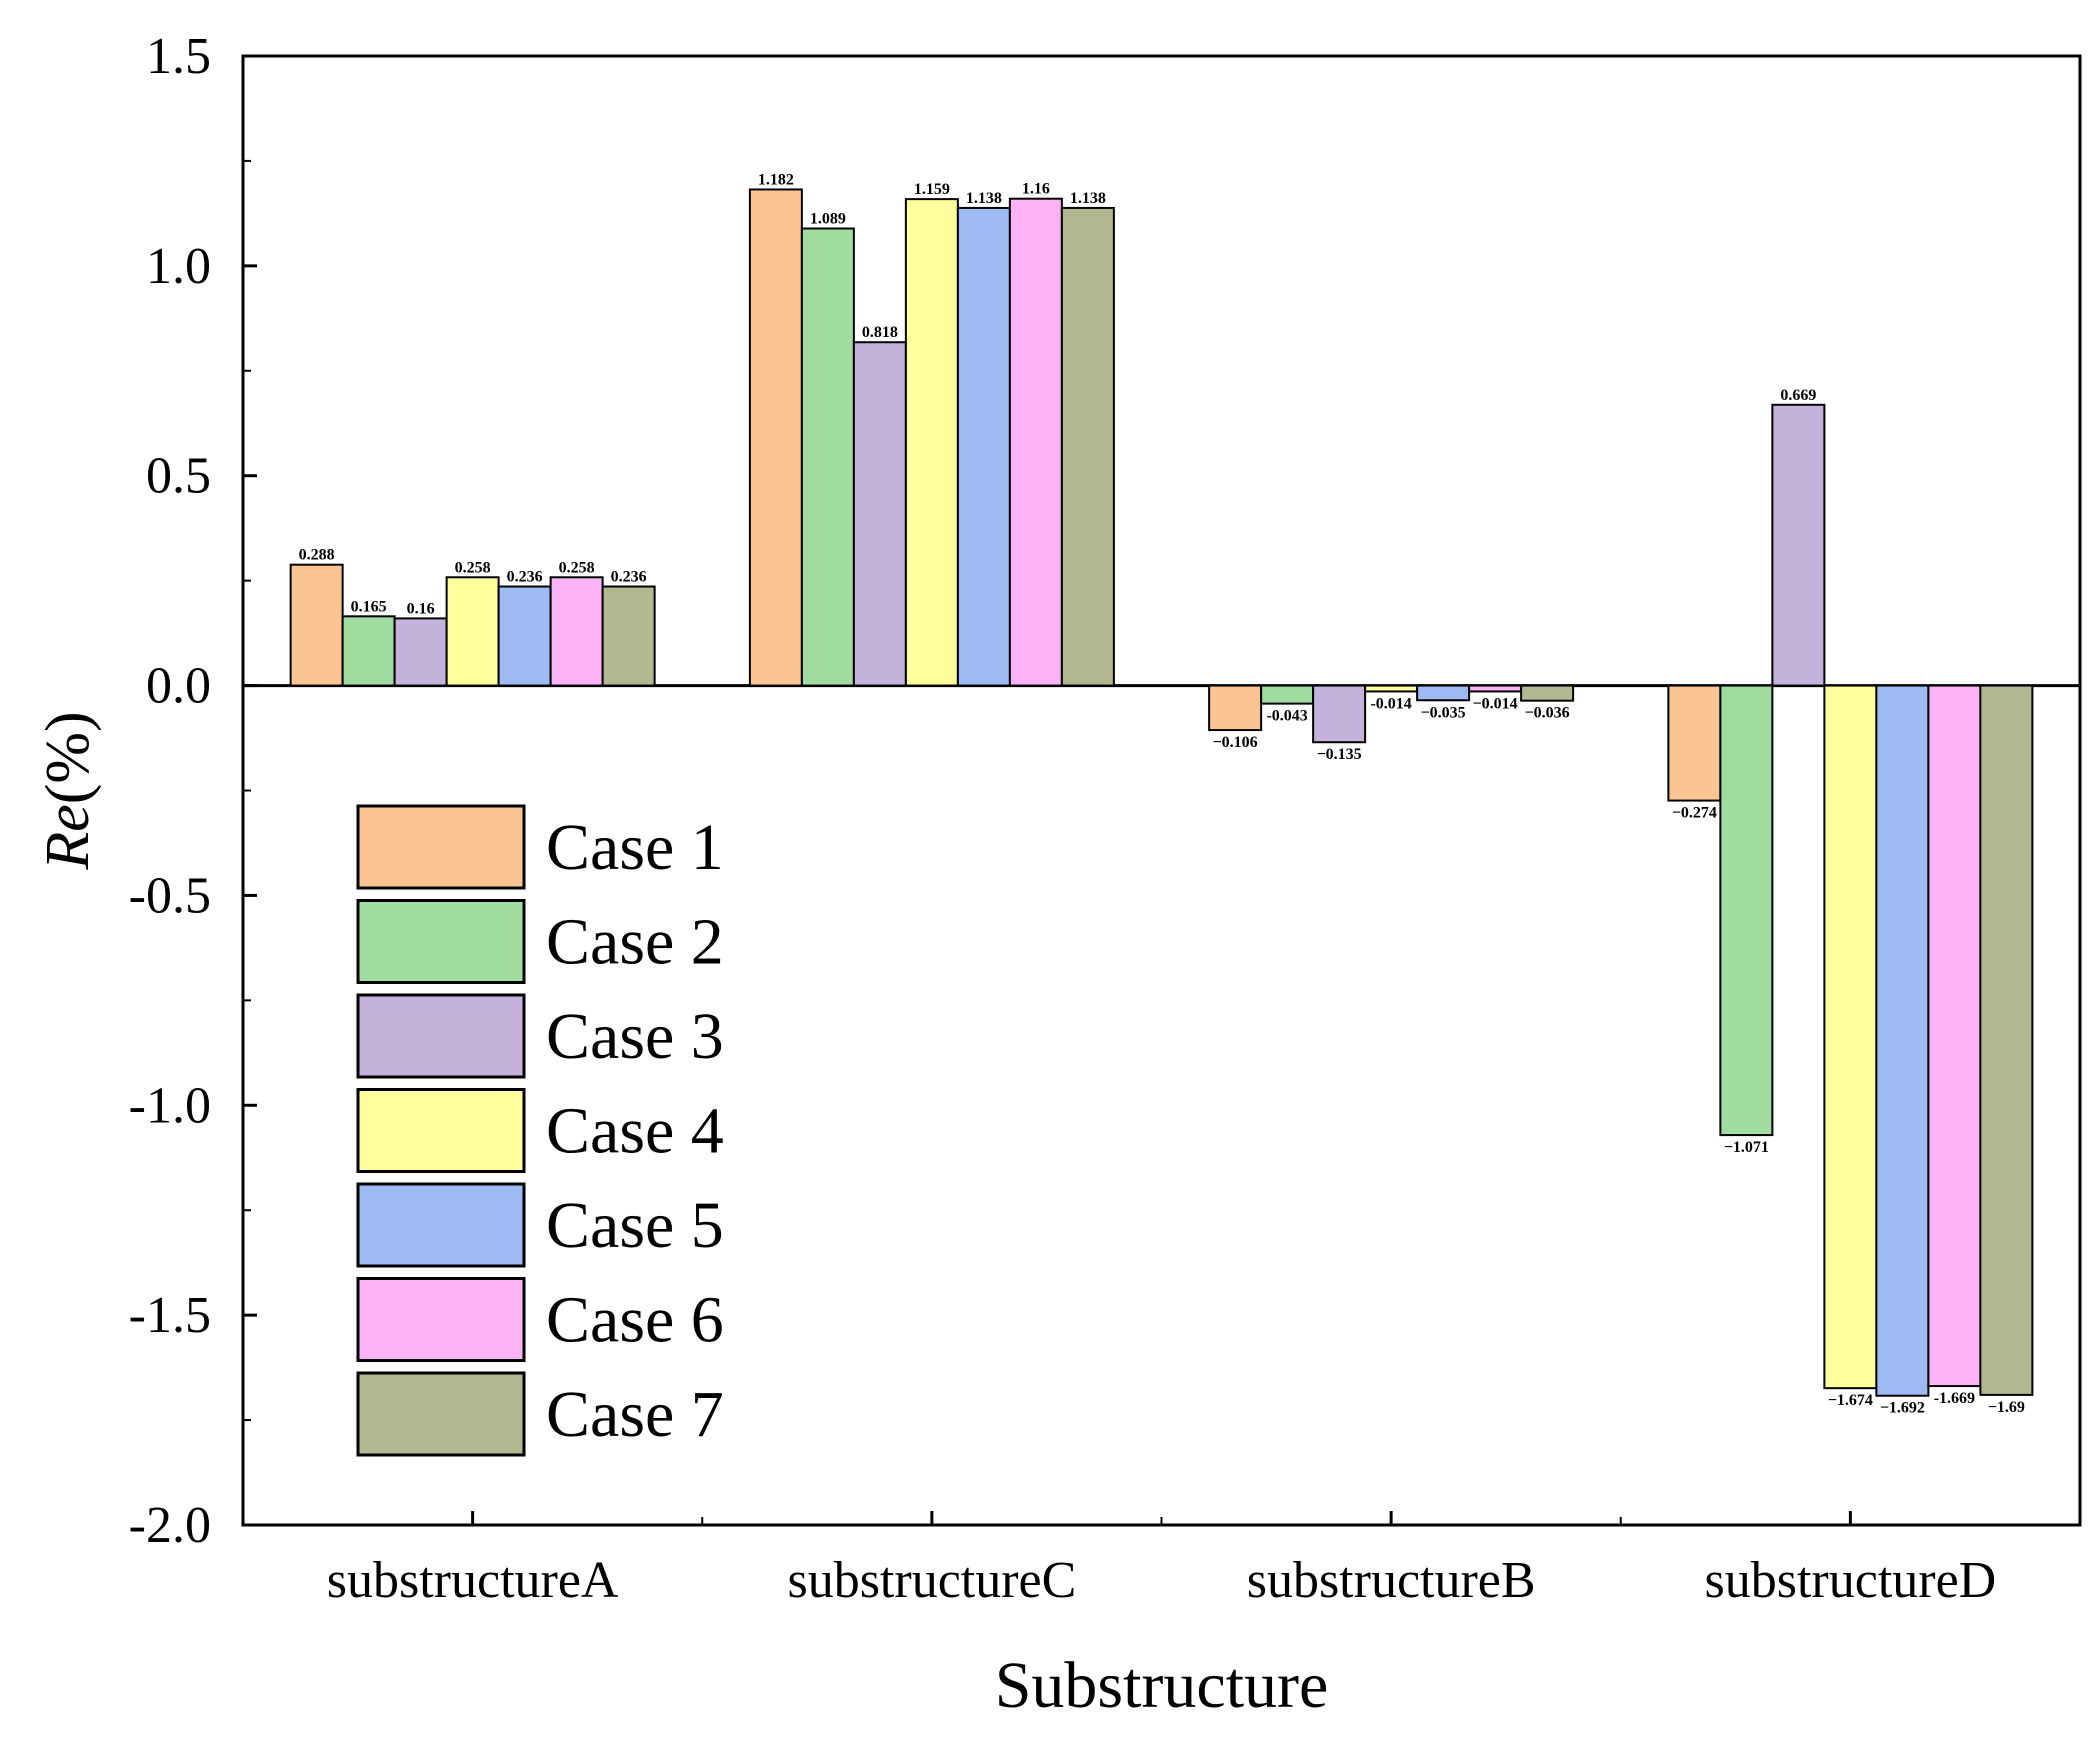 The height and width of the screenshot is (1752, 2092). Describe the element at coordinates (1390, 703) in the screenshot. I see `data-label-substructureB-case-4: -0.014` at that location.